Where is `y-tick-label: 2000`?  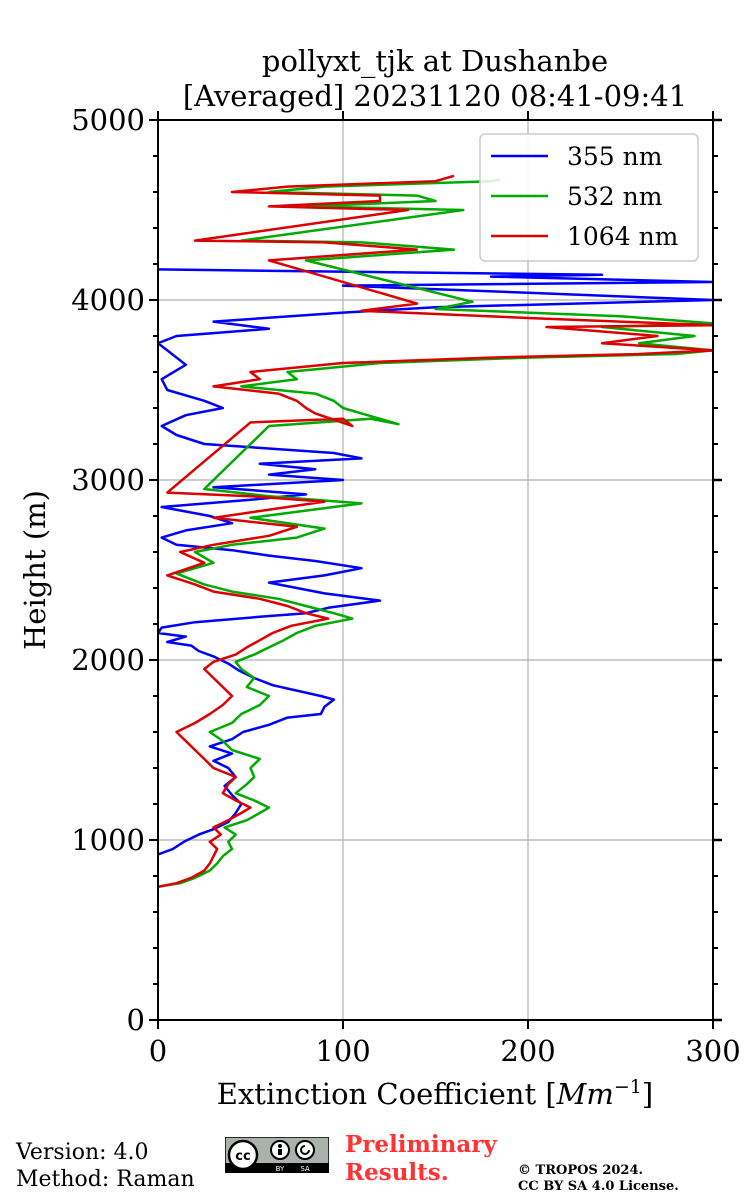 y-tick-label: 2000 is located at coordinates (108, 660).